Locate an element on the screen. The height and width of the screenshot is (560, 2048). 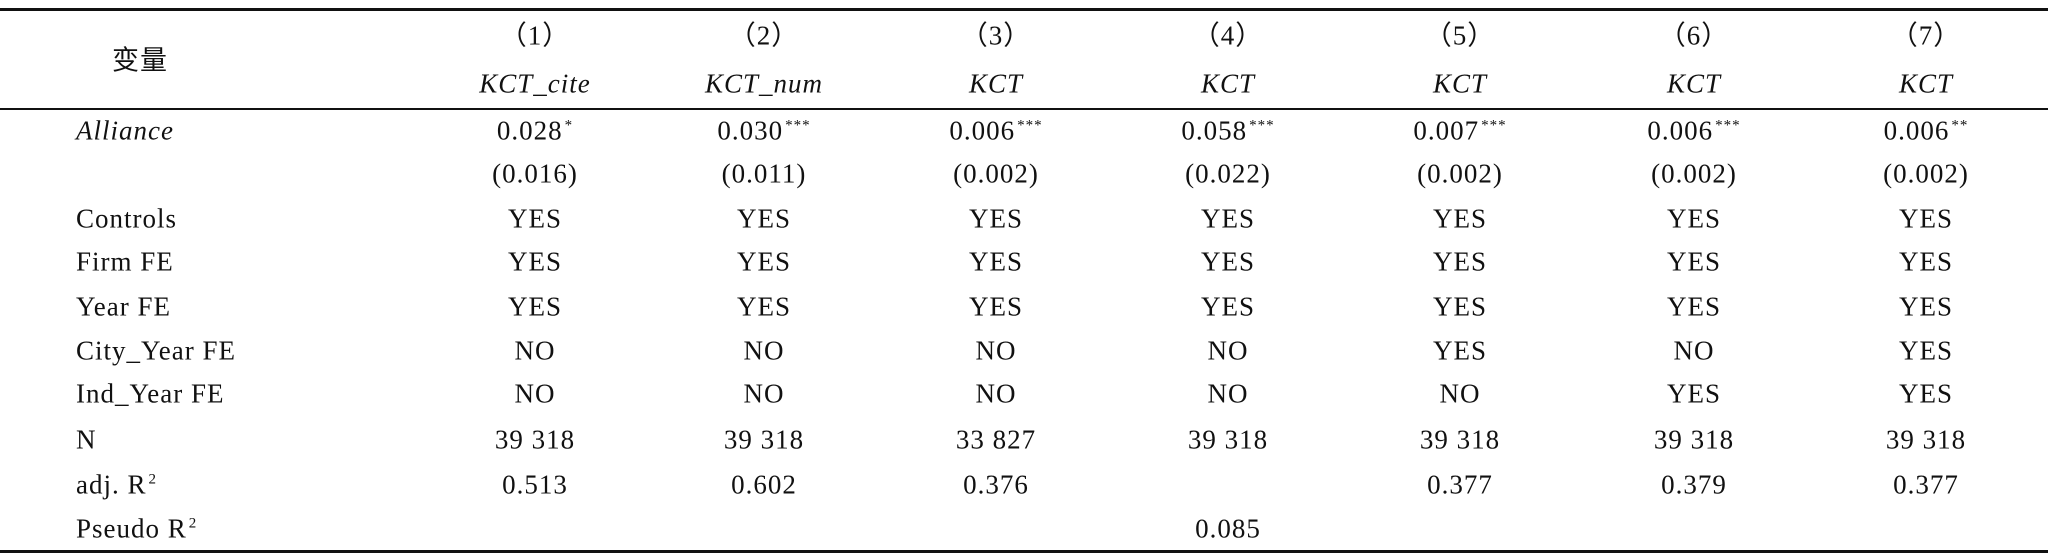
row-label-text: City_Year FE is located at coordinates (156, 350).